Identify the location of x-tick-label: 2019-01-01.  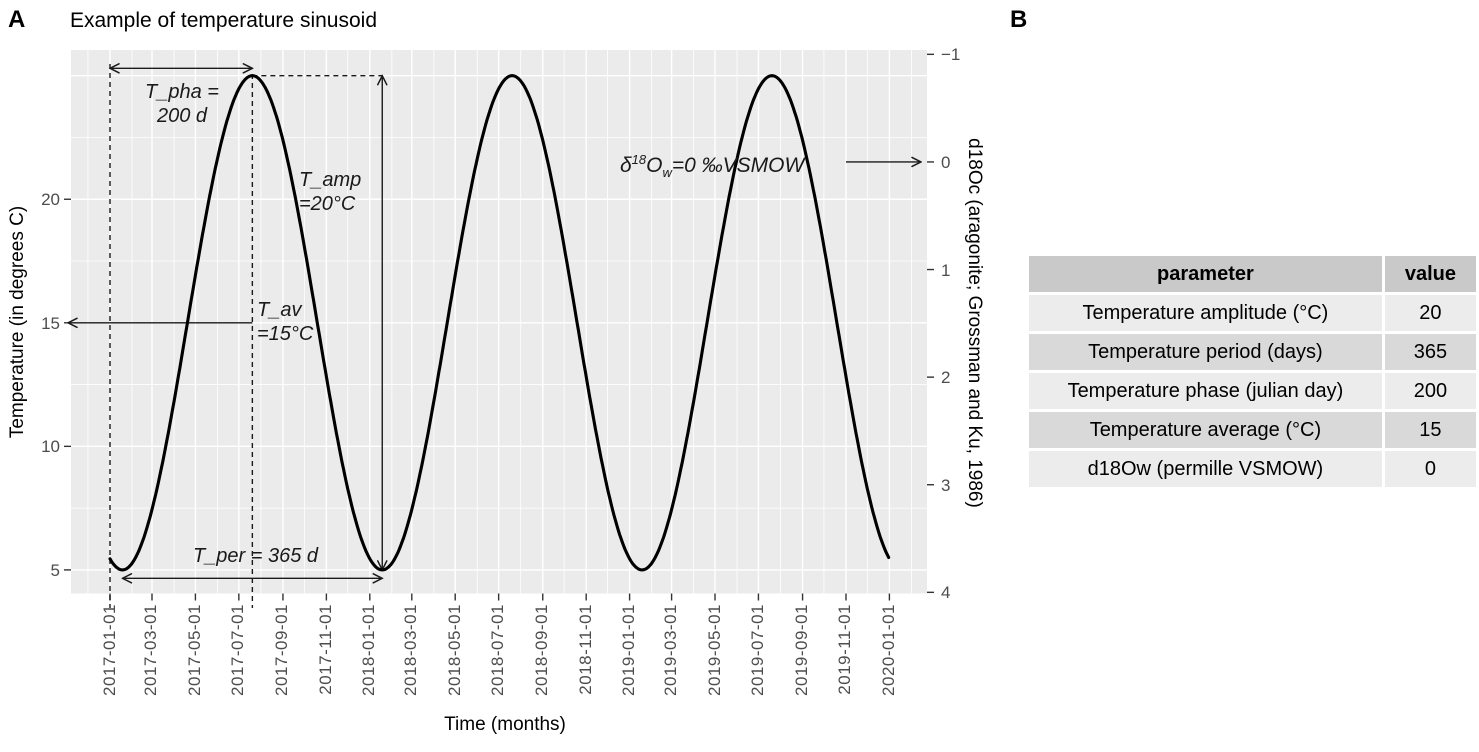
(629, 650).